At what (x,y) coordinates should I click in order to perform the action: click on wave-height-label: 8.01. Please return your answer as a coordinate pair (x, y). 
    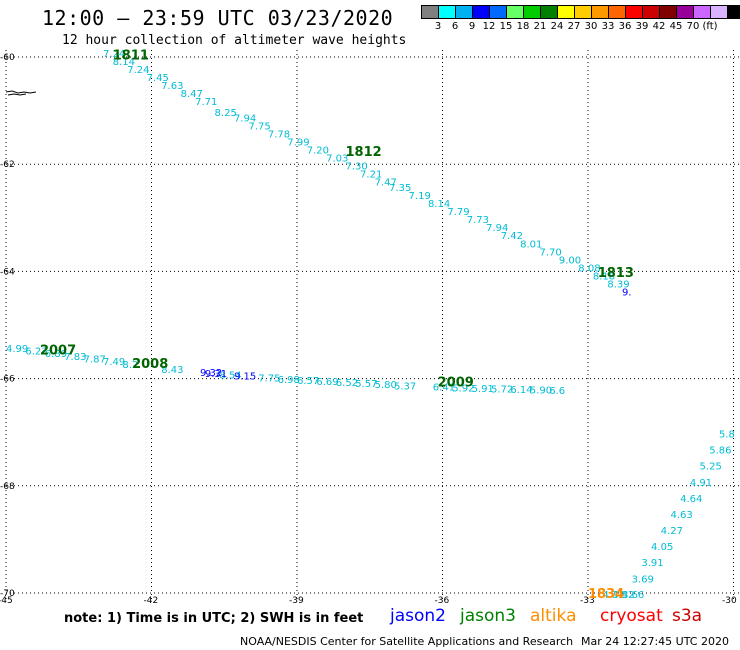
    Looking at the image, I should click on (531, 244).